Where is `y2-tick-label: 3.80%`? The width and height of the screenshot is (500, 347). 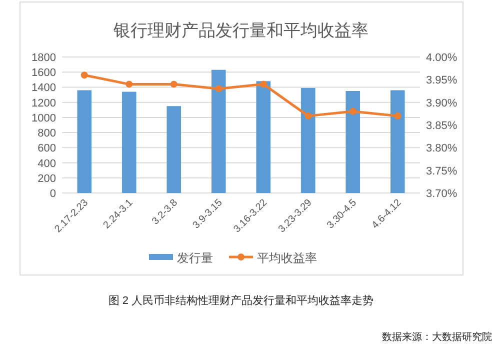 y2-tick-label: 3.80% is located at coordinates (442, 148).